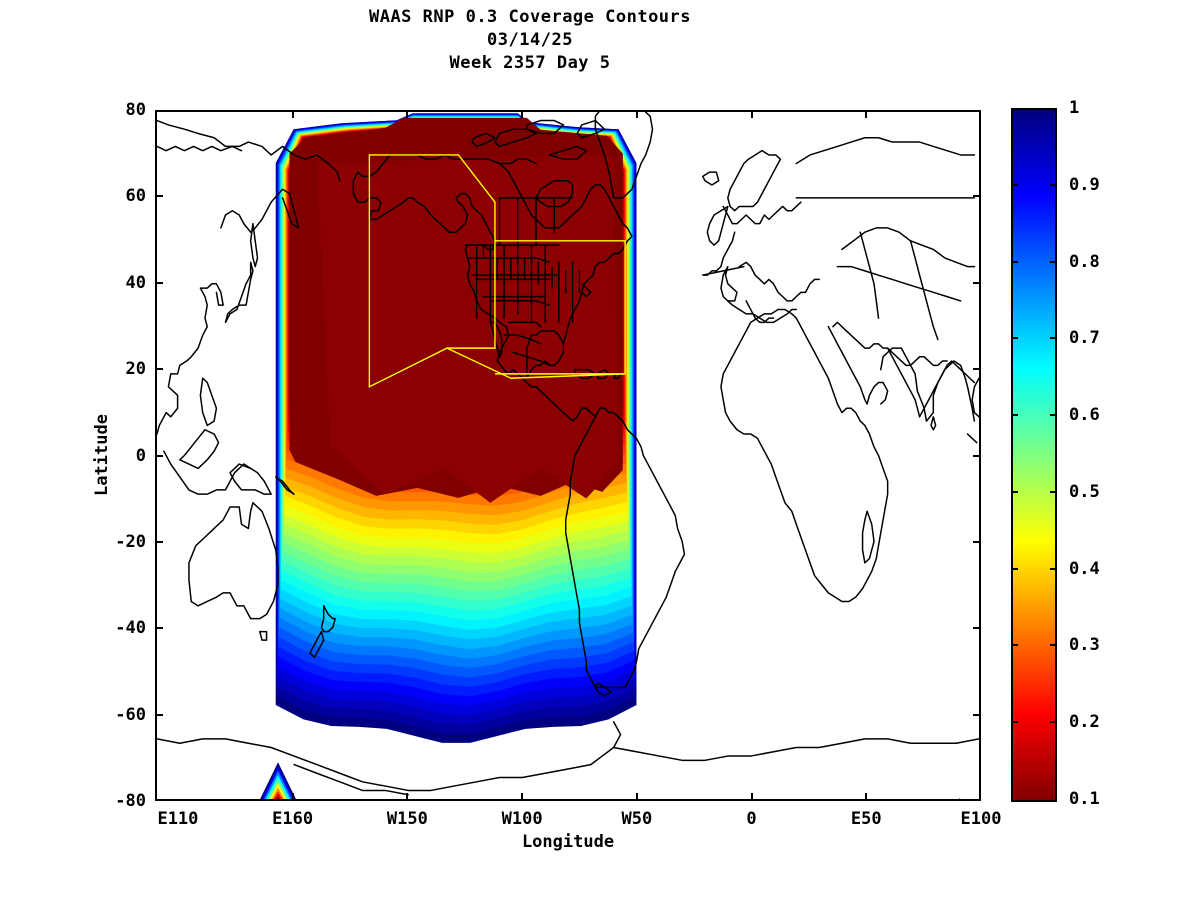 This screenshot has height=900, width=1200. I want to click on colorbar-tick-label: 0.3, so click(1084, 645).